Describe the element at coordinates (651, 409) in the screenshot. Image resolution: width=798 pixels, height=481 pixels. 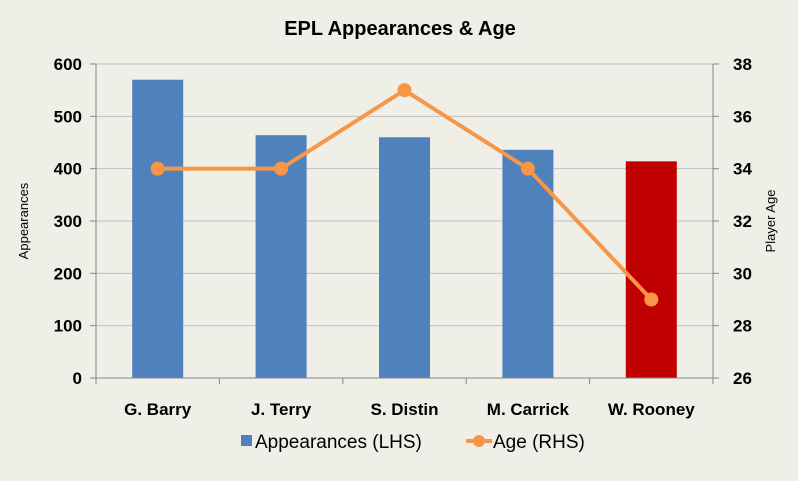
I see `x-tick-label: W. Rooney` at that location.